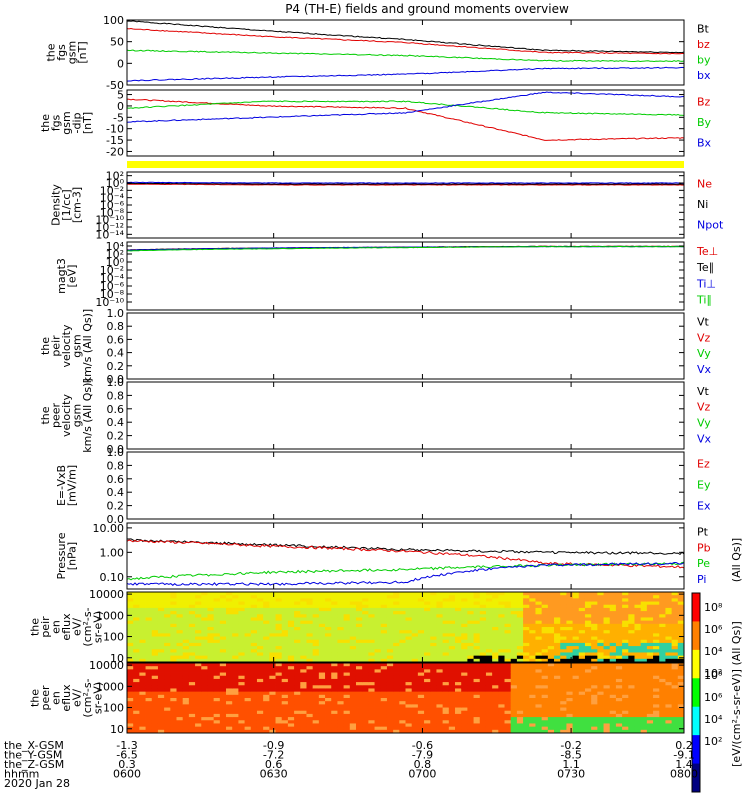 This screenshot has width=750, height=800. I want to click on y-axis-label-line: peir, so click(45, 627).